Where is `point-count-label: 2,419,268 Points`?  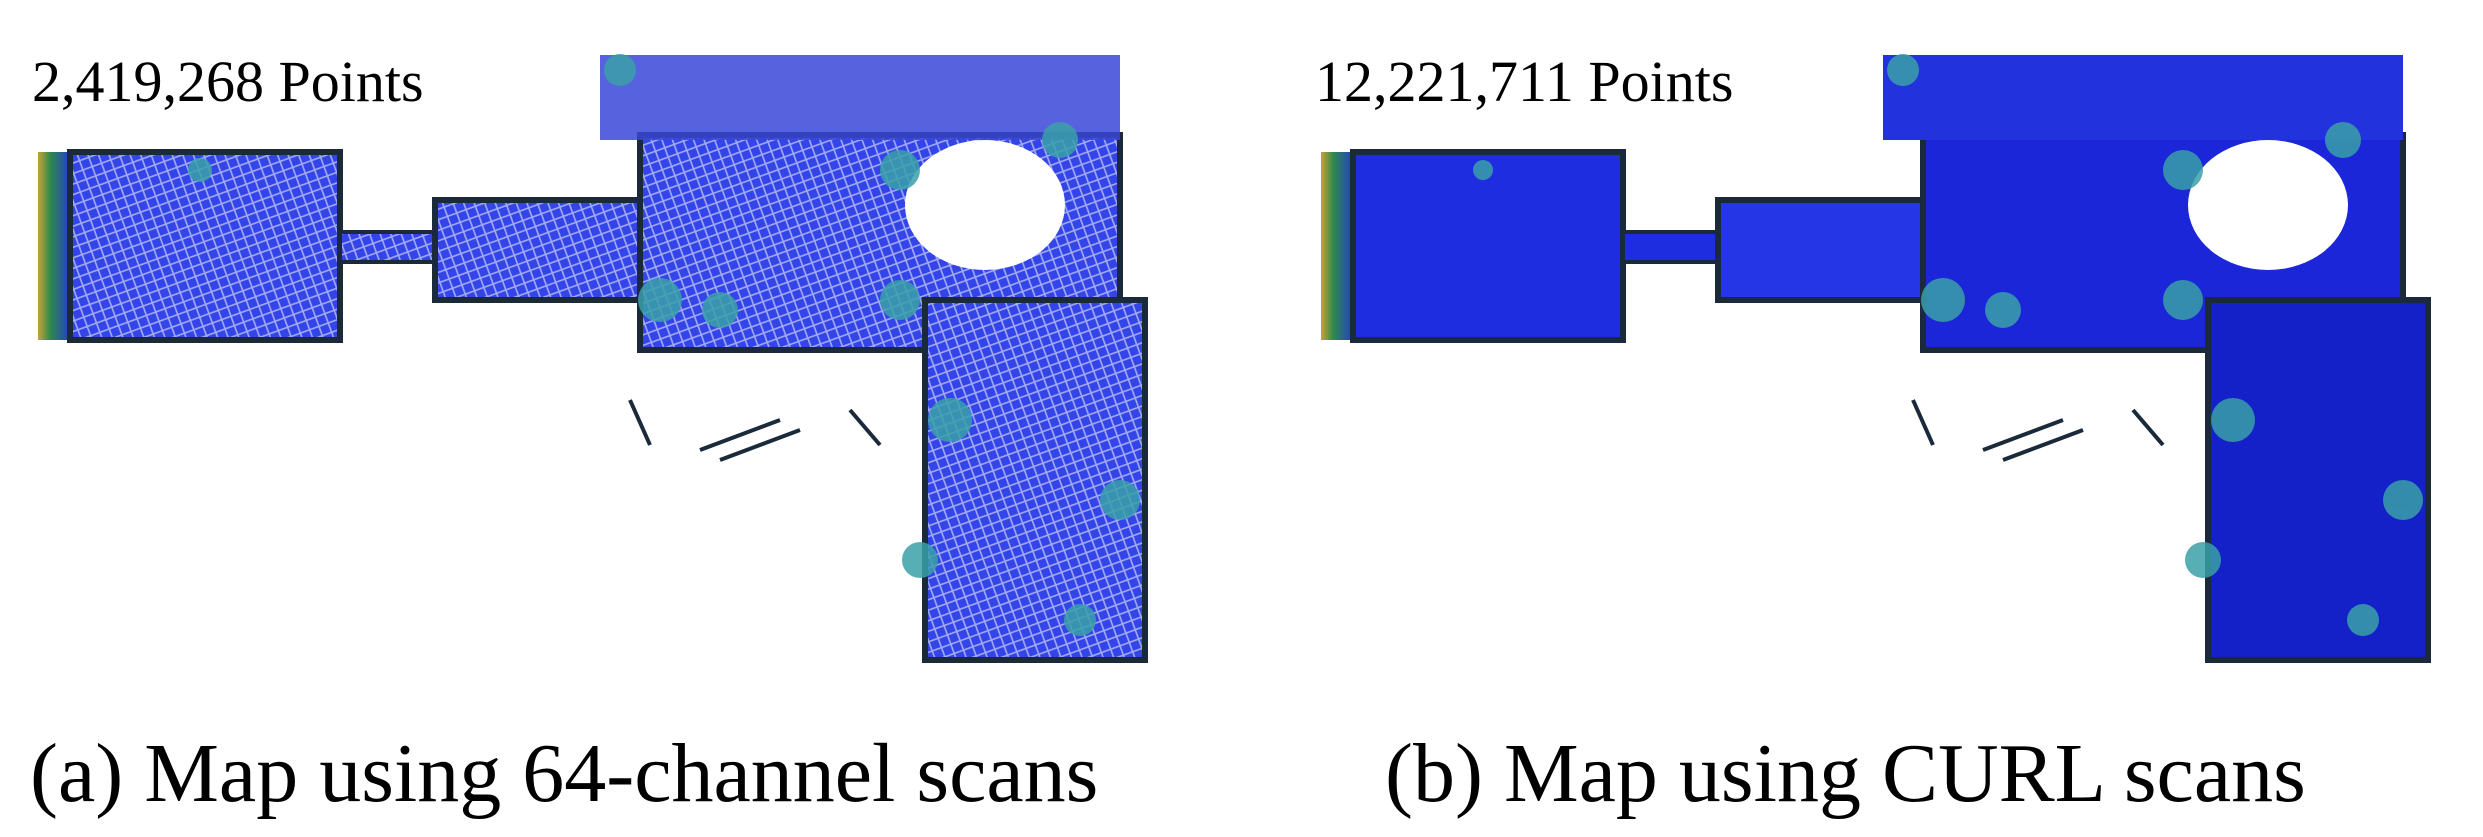
point-count-label: 2,419,268 Points is located at coordinates (228, 81).